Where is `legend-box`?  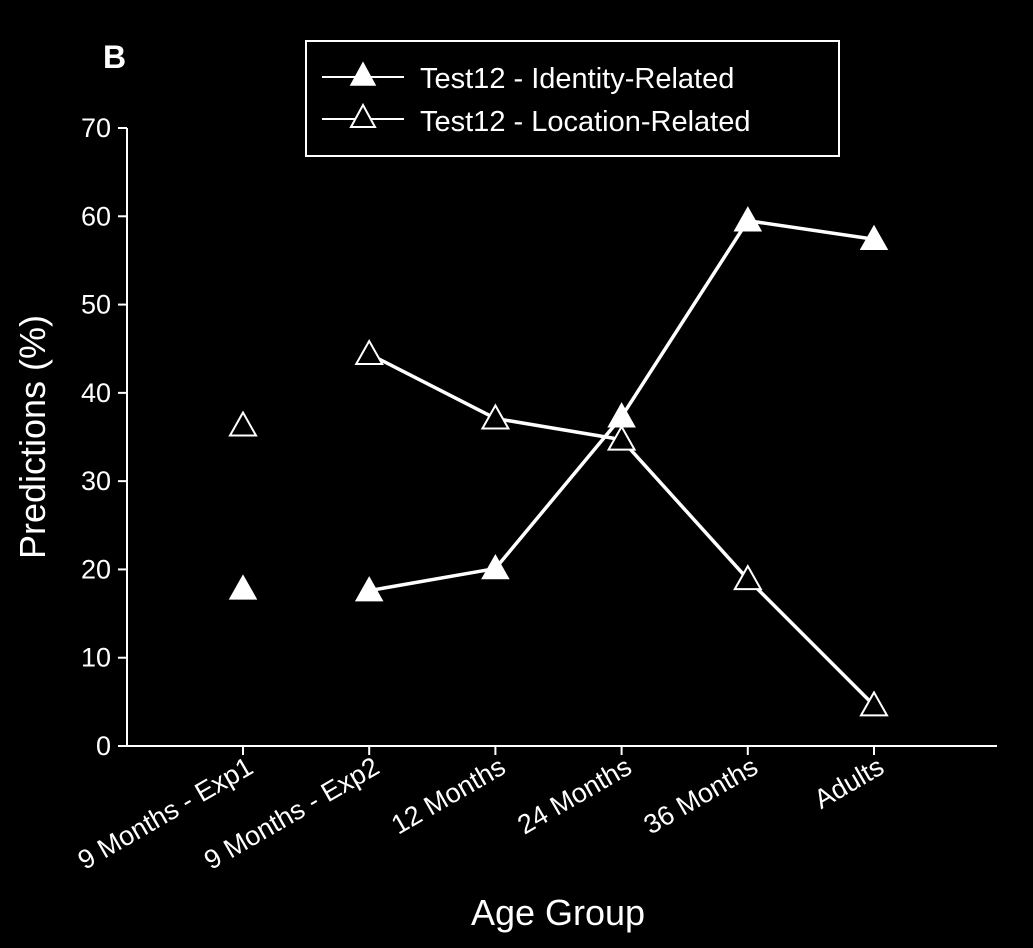 legend-box is located at coordinates (572, 98).